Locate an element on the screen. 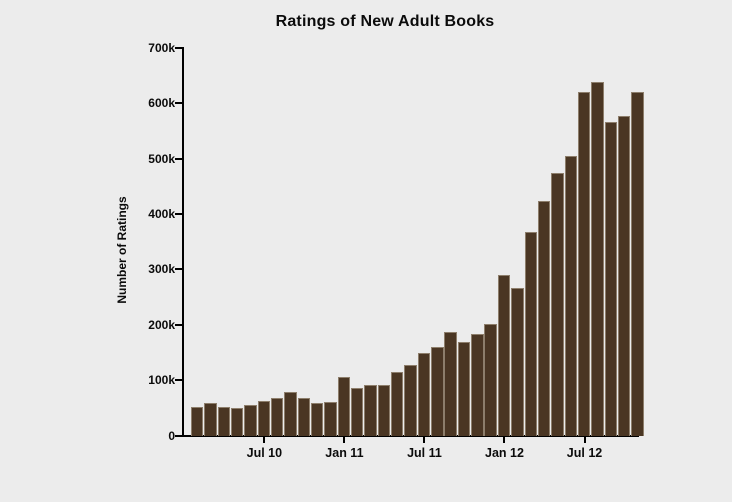 The image size is (732, 502). bar-oct-2010 is located at coordinates (304, 417).